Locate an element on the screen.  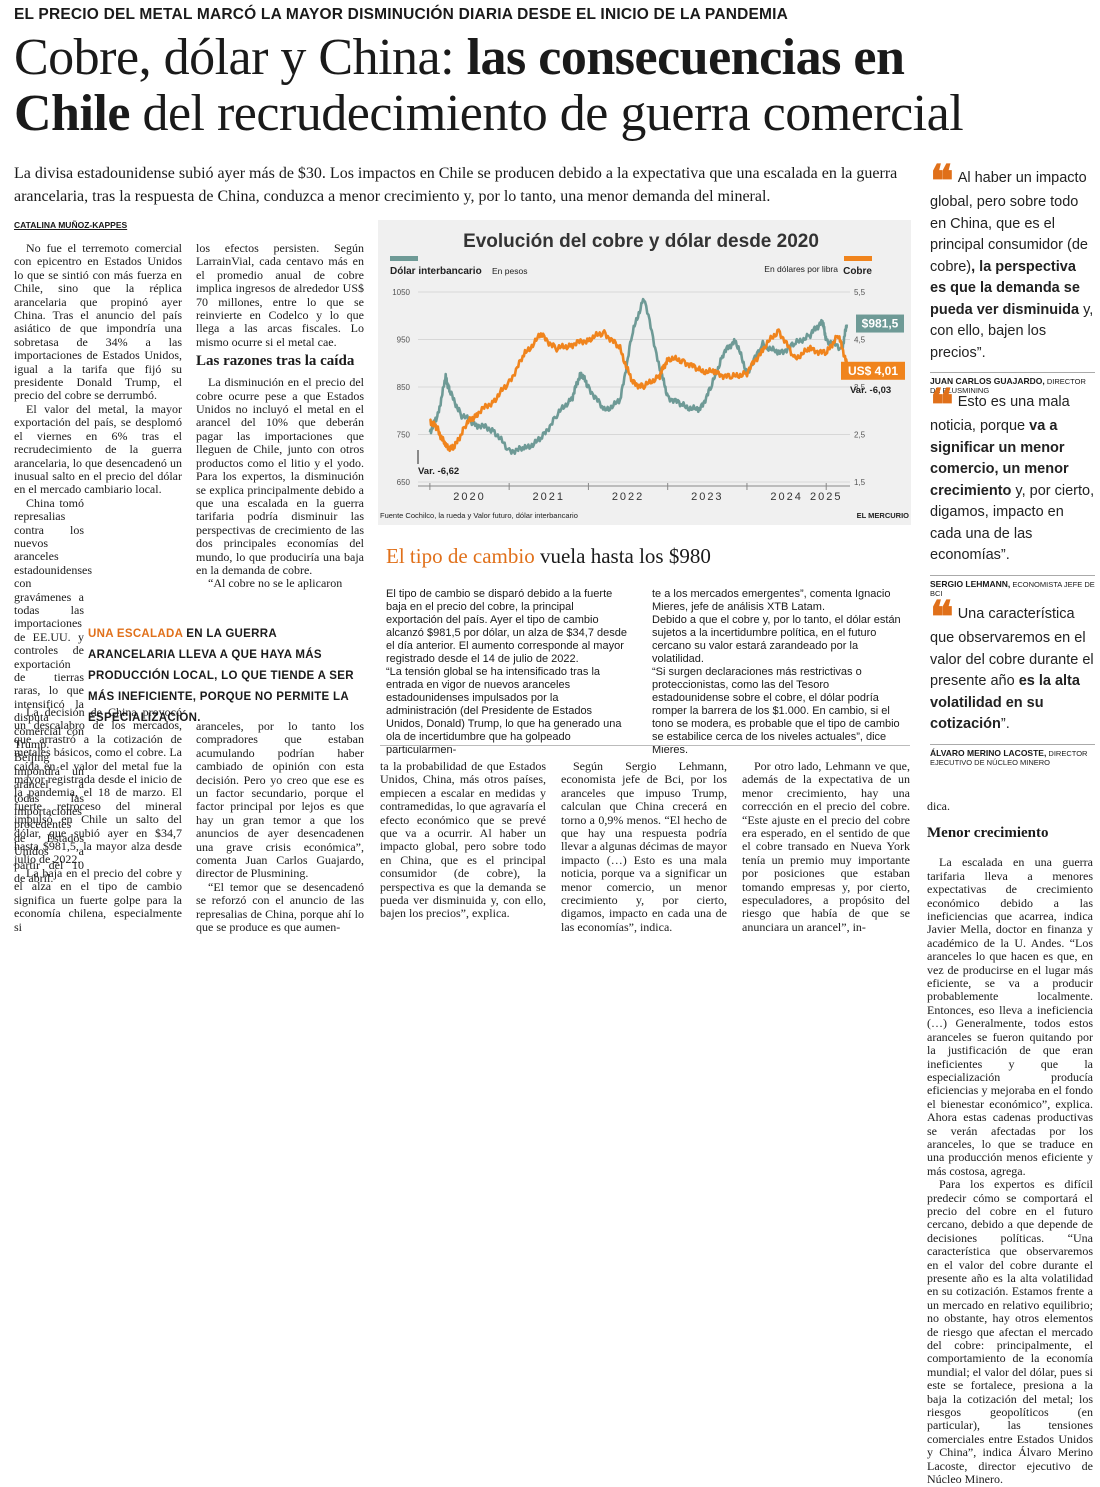
cobre-last-badge is located at coordinates (873, 370).